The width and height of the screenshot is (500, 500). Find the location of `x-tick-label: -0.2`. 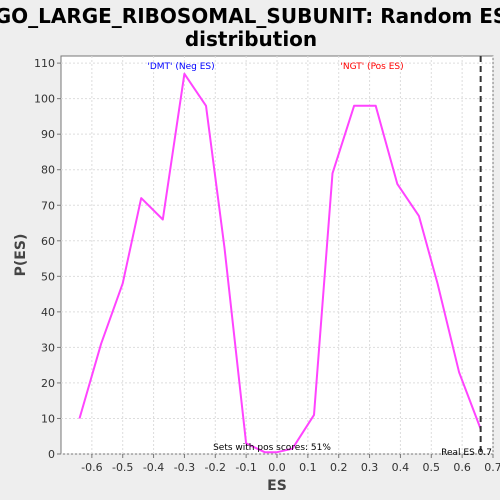

x-tick-label: -0.2 is located at coordinates (215, 467).